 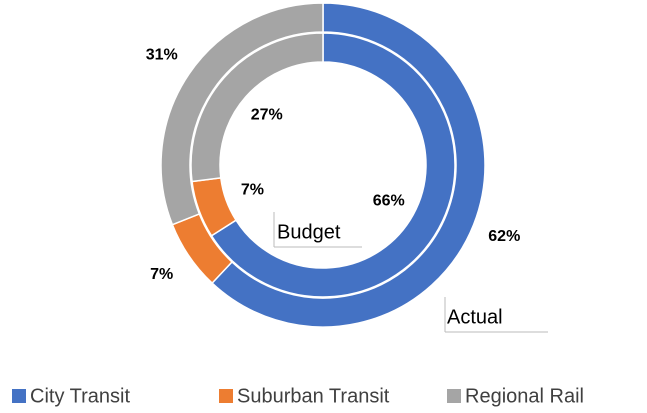 What do you see at coordinates (267, 115) in the screenshot?
I see `data-label: 27%` at bounding box center [267, 115].